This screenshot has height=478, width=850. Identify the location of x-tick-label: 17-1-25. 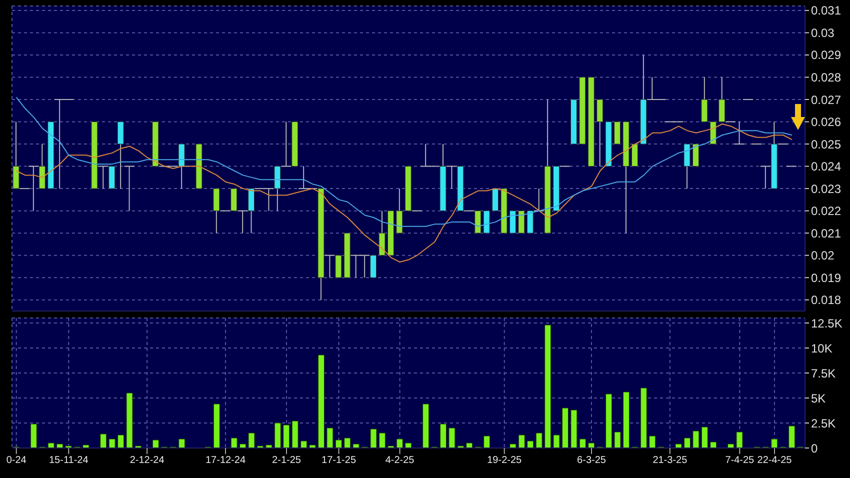
(339, 460).